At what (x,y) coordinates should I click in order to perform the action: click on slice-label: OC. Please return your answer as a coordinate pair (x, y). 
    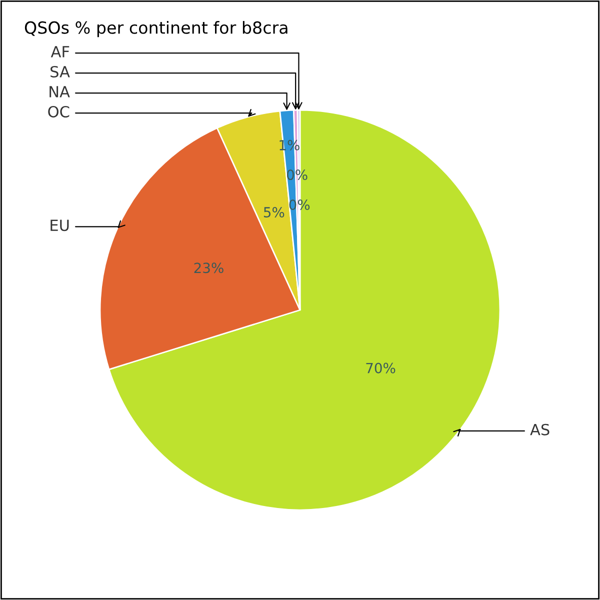
    Looking at the image, I should click on (59, 112).